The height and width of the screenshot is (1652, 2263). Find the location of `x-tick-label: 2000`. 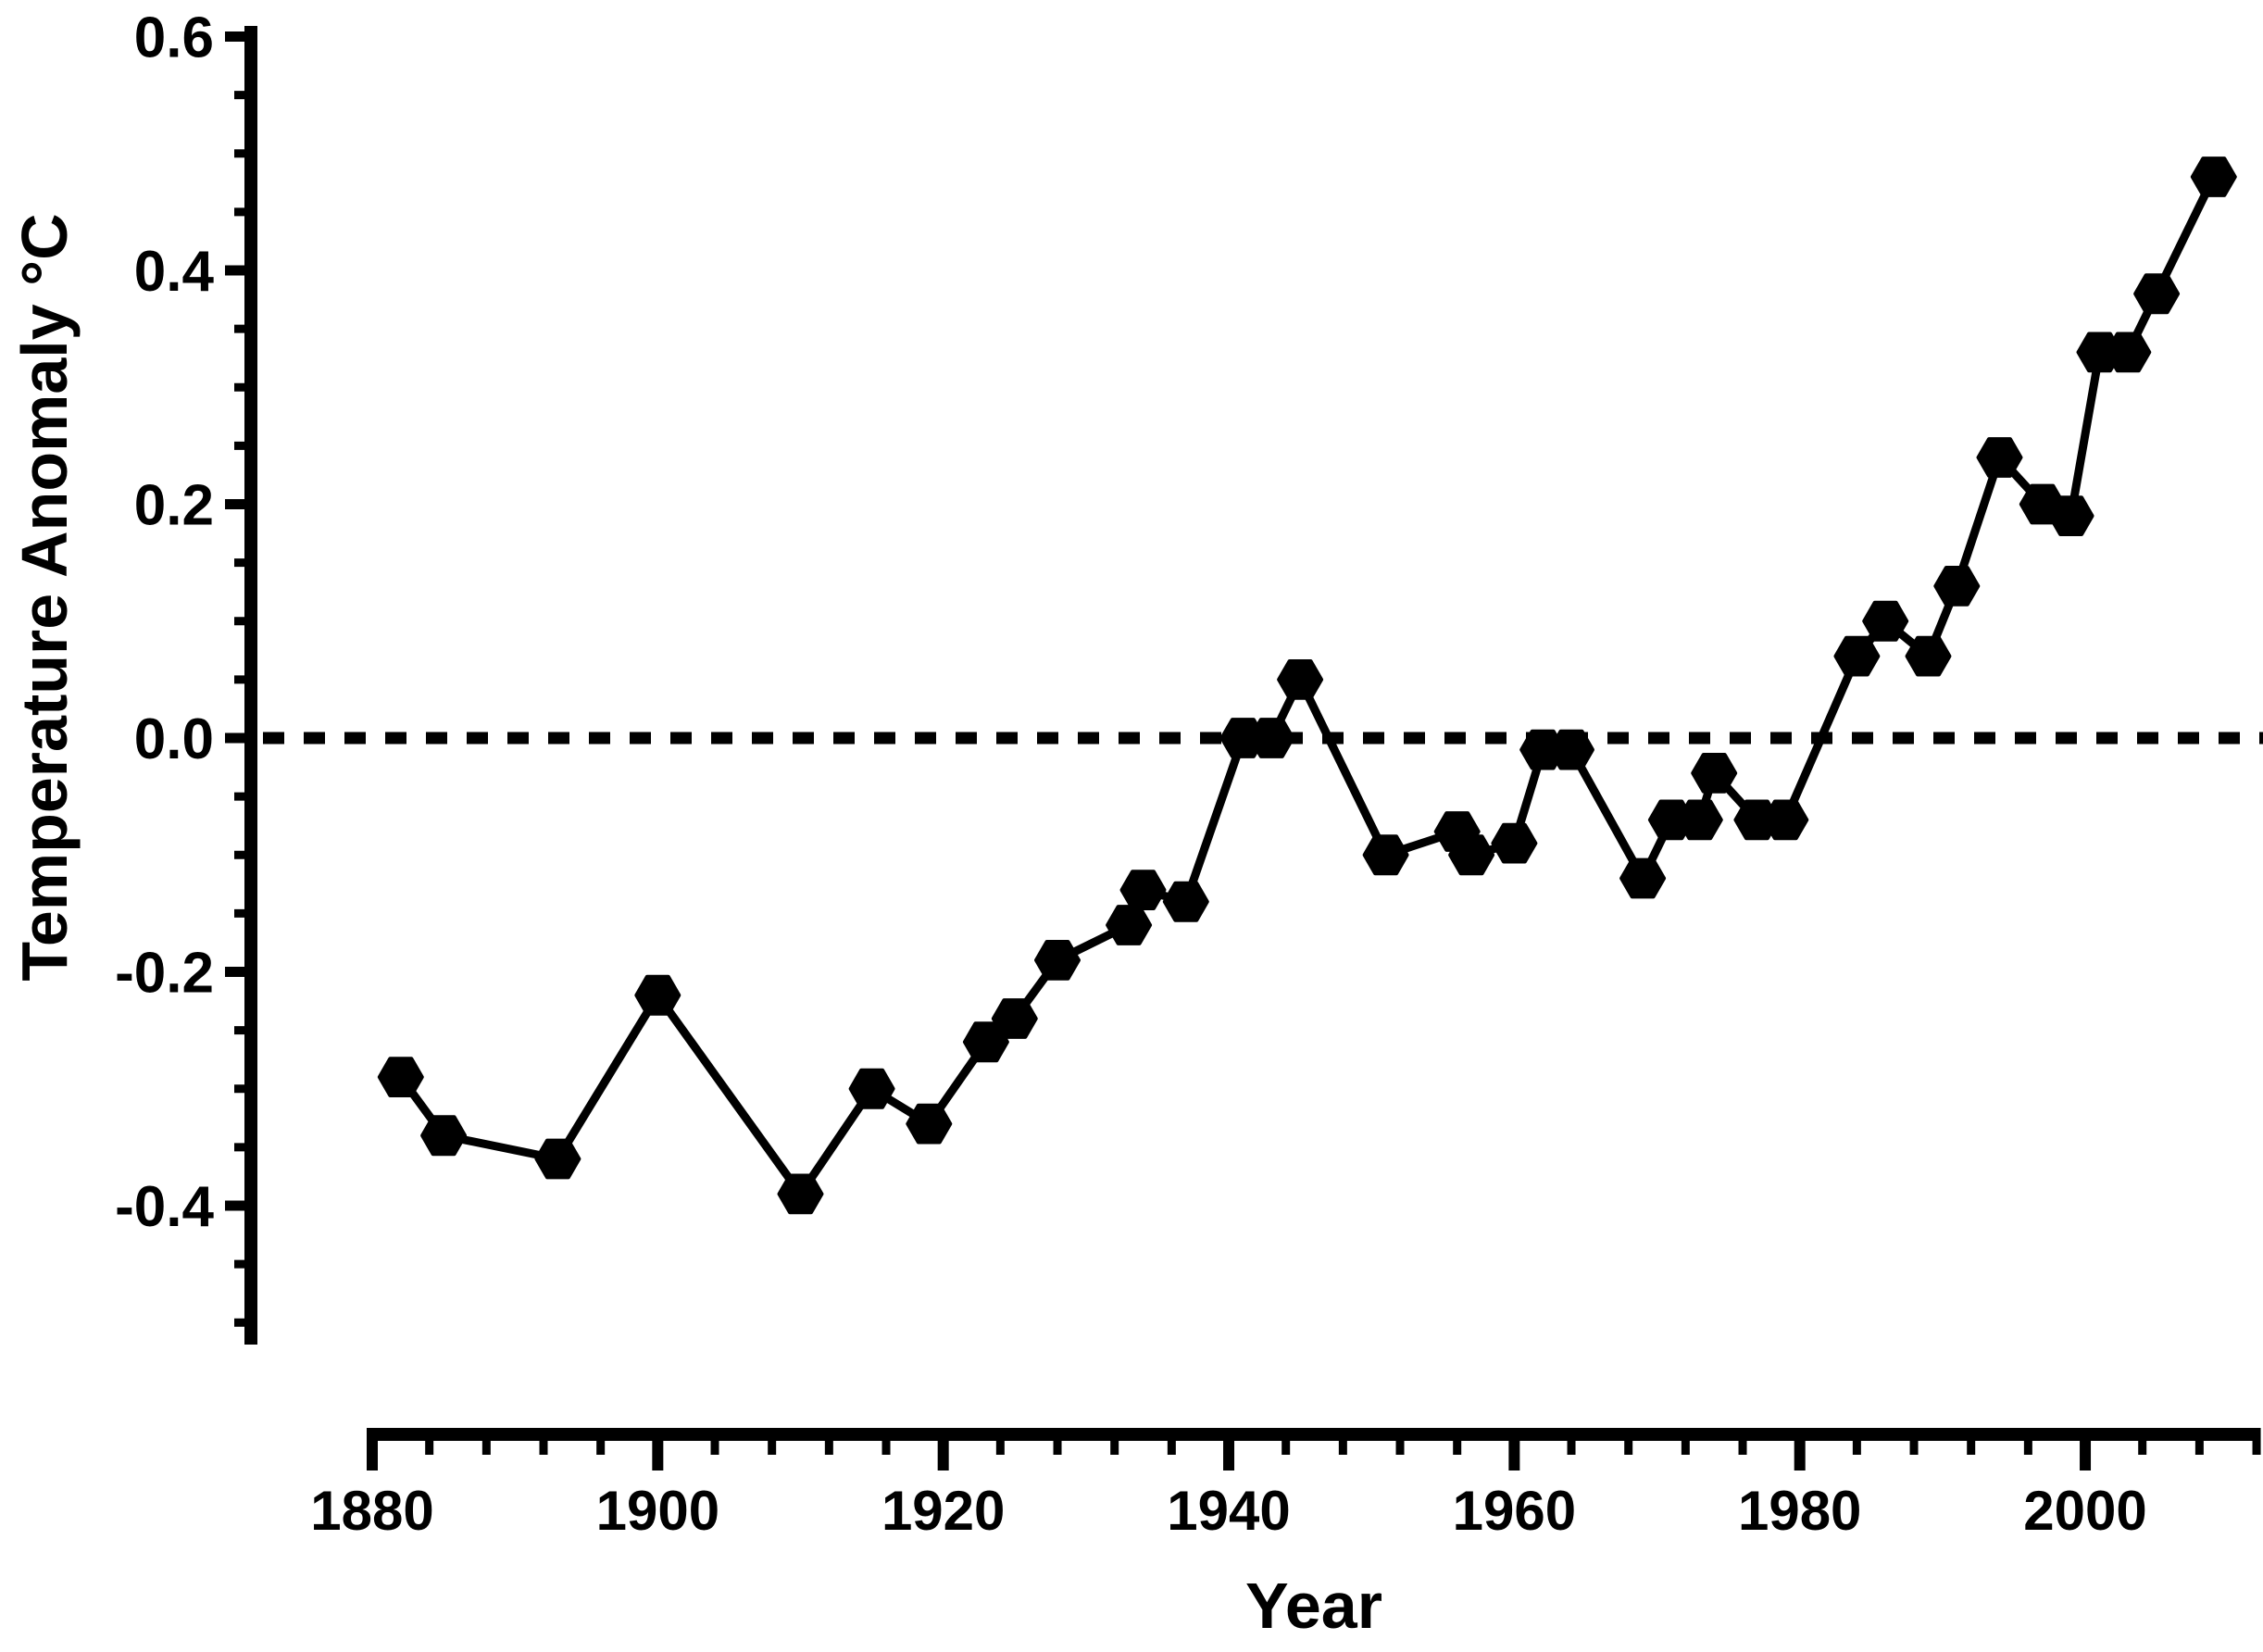

x-tick-label: 2000 is located at coordinates (2084, 1511).